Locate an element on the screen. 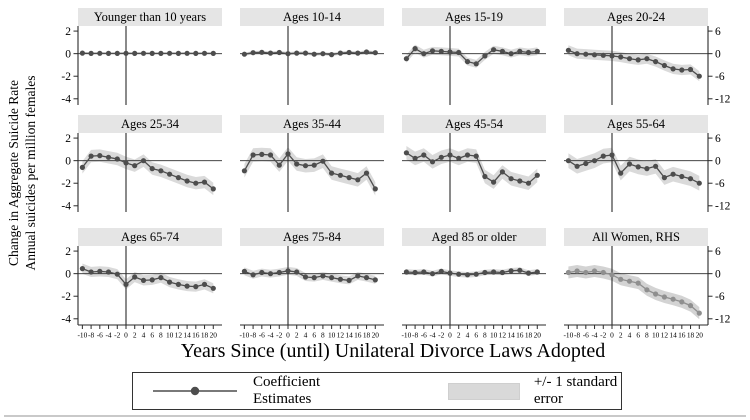  panel-ages-15-19: Ages 15-19 is located at coordinates (474, 56).